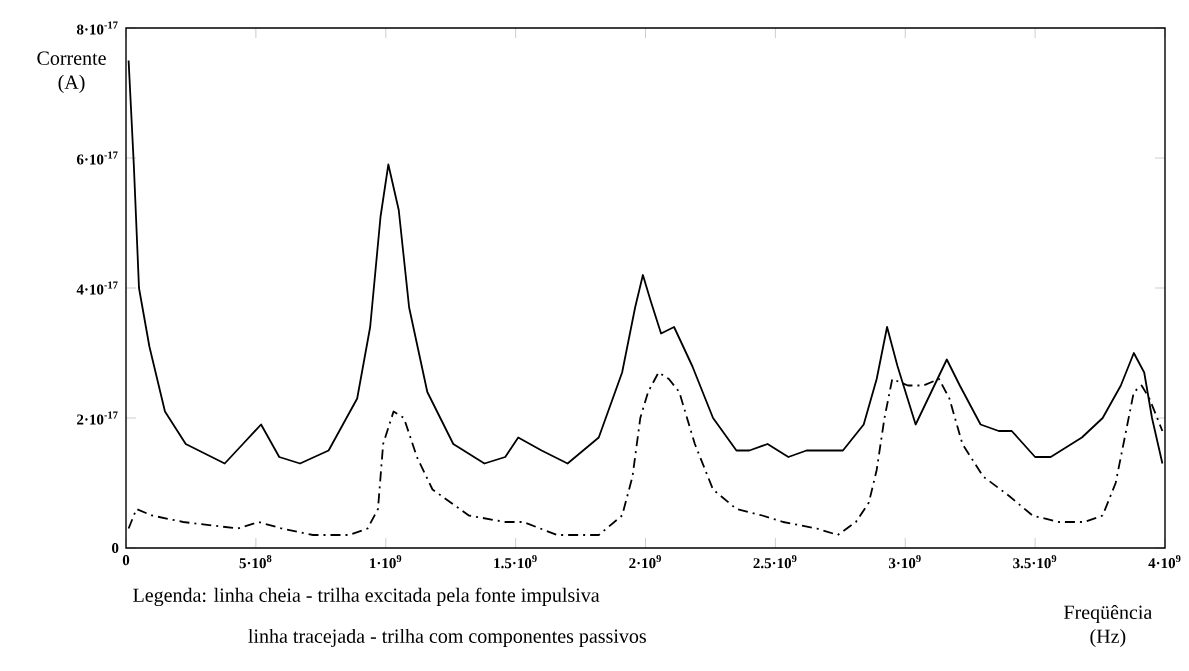 The image size is (1189, 671). I want to click on x-tick-label: 2·10$^{9}$, so click(645, 562).